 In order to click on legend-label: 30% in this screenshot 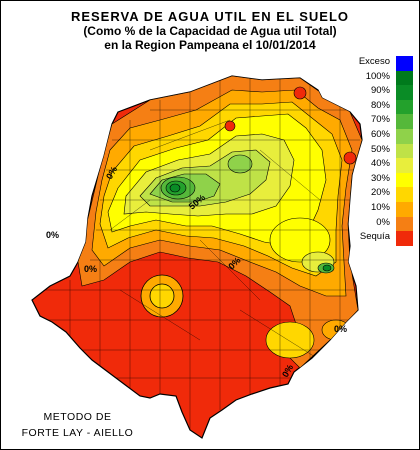, I will do `click(380, 178)`.